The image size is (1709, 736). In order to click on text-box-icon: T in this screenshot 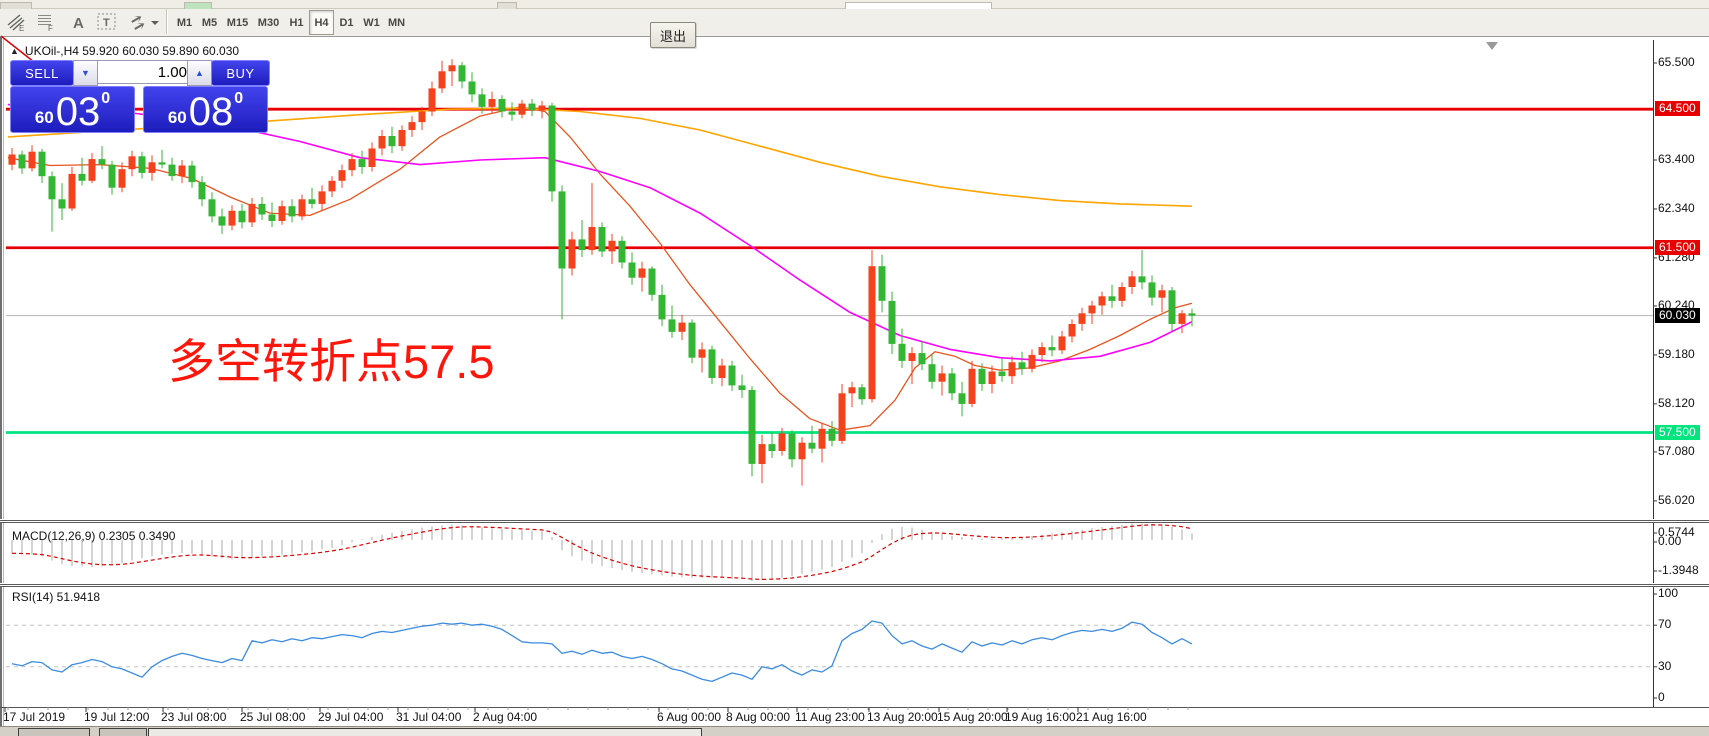, I will do `click(107, 22)`.